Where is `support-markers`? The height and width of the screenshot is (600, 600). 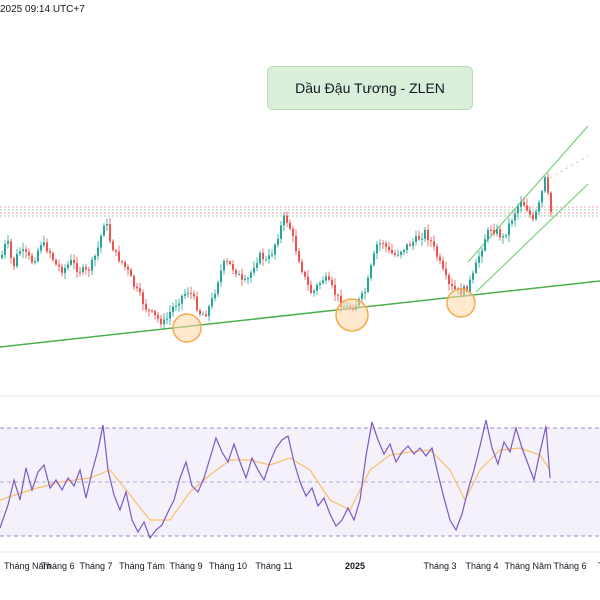 support-markers is located at coordinates (324, 315).